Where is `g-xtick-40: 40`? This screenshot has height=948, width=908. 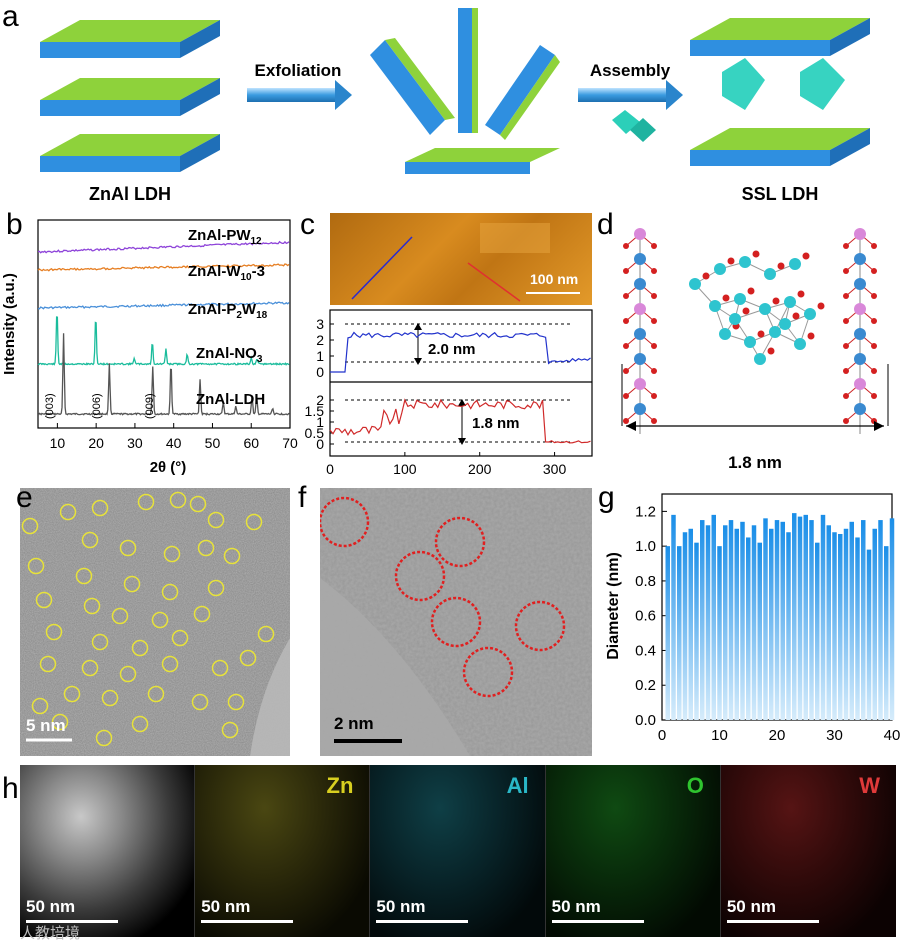 g-xtick-40: 40 is located at coordinates (892, 735).